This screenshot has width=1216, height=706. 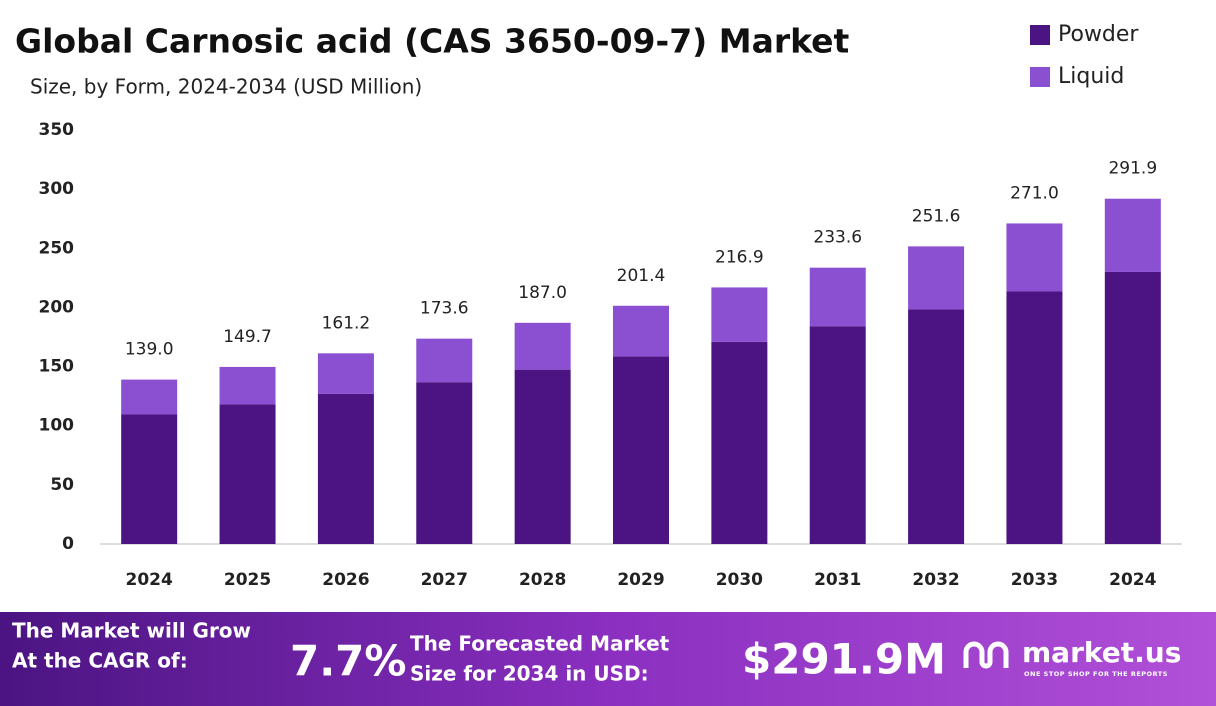 What do you see at coordinates (608, 659) in the screenshot?
I see `footer-banner` at bounding box center [608, 659].